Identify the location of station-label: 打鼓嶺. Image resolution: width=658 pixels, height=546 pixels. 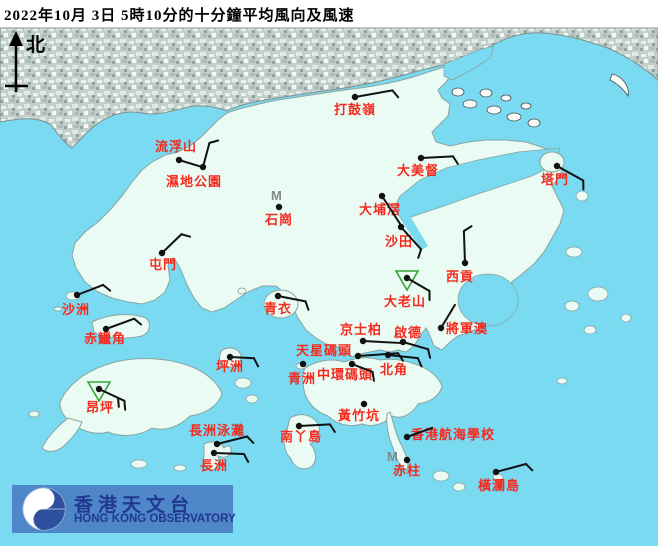
(355, 109).